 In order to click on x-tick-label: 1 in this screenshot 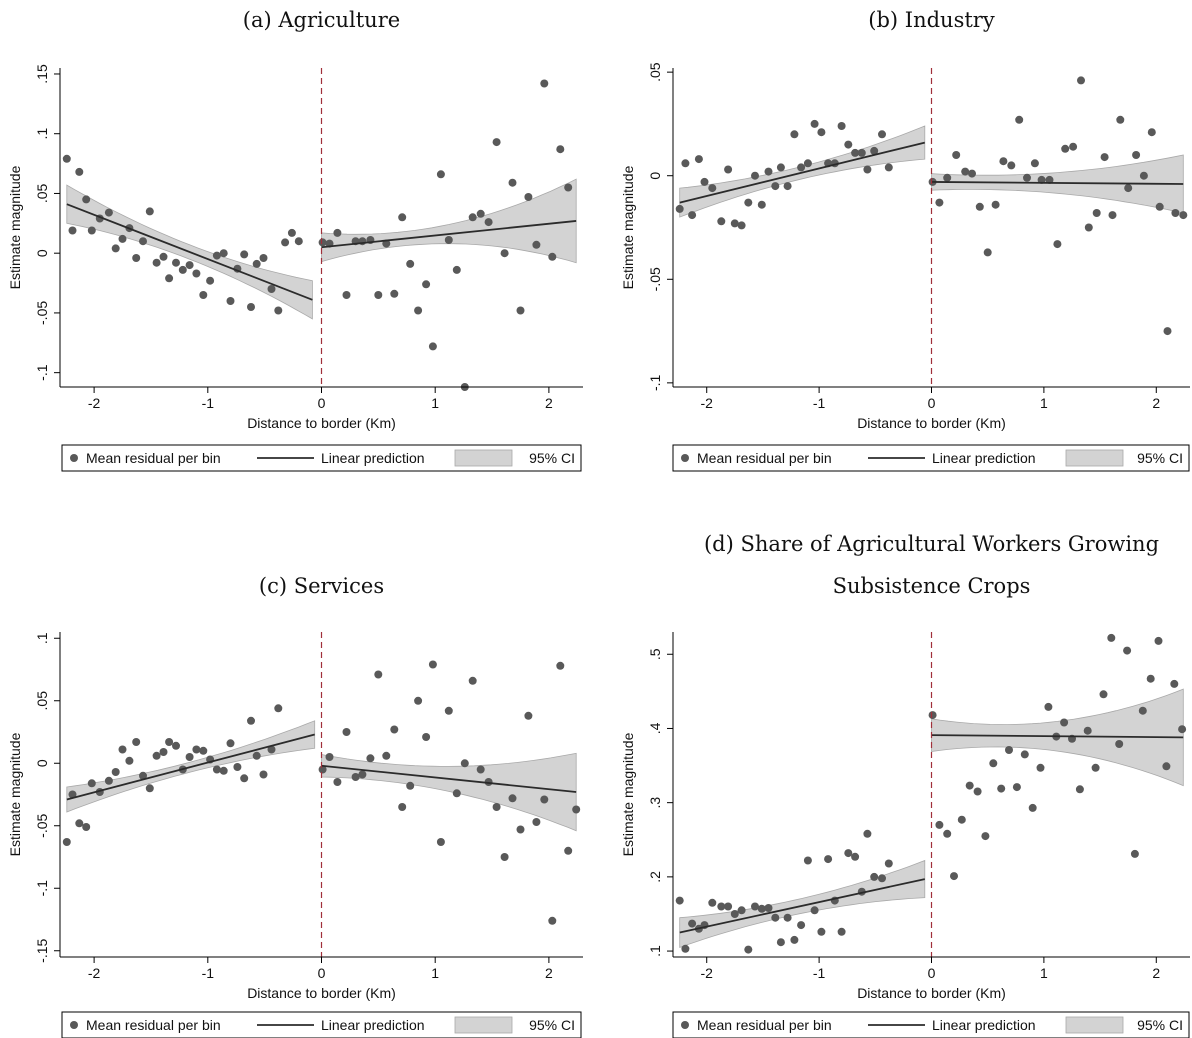, I will do `click(1044, 403)`.